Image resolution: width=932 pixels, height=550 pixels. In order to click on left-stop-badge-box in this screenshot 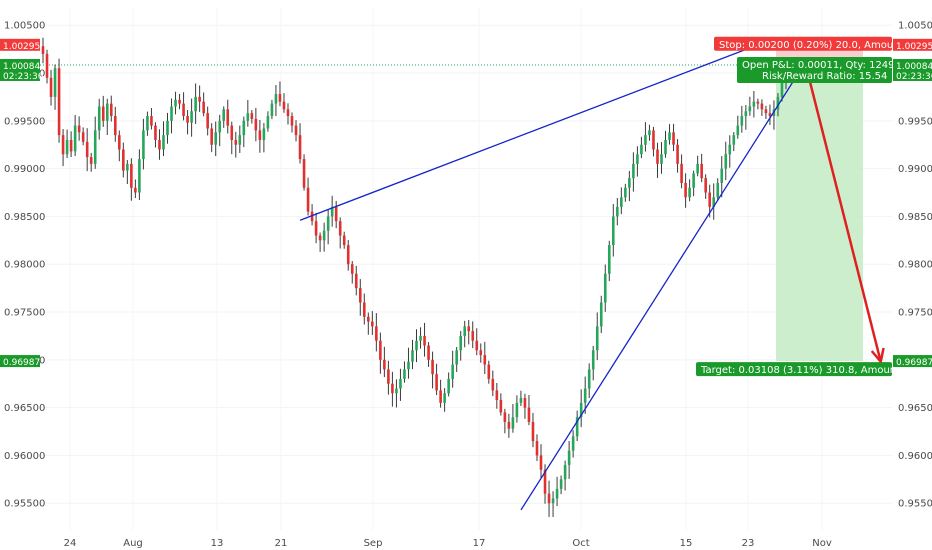, I will do `click(20, 44)`.